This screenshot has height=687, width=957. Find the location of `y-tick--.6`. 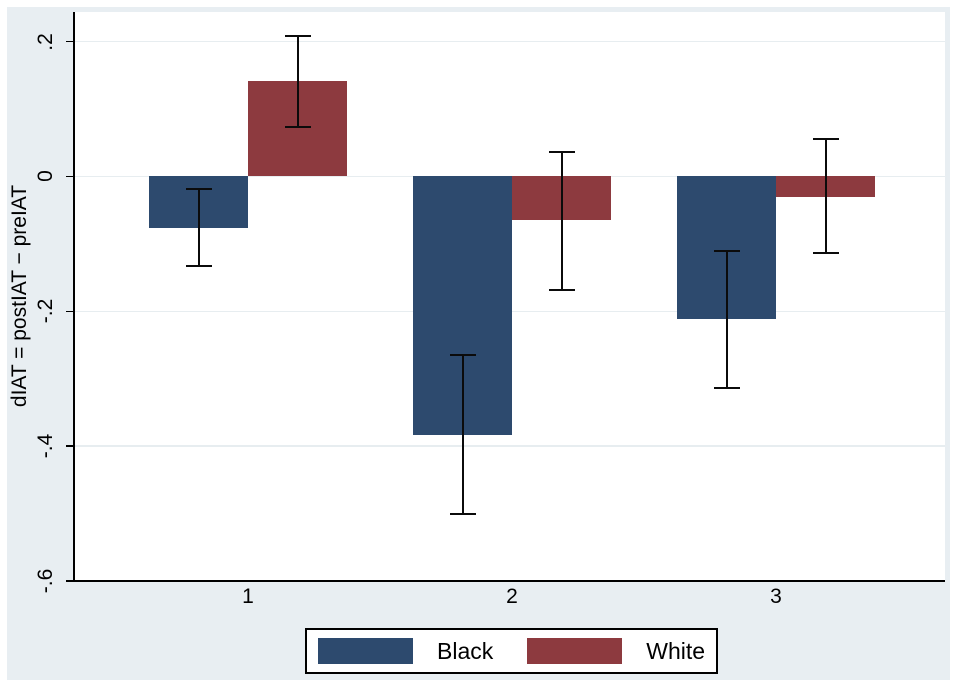

y-tick--.6 is located at coordinates (70, 581).